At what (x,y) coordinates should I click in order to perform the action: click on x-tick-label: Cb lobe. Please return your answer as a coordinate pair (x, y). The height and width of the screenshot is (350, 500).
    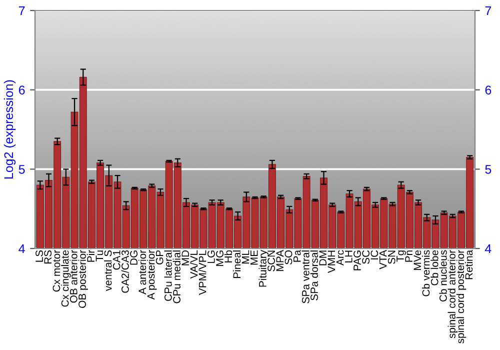
    Looking at the image, I should click on (434, 268).